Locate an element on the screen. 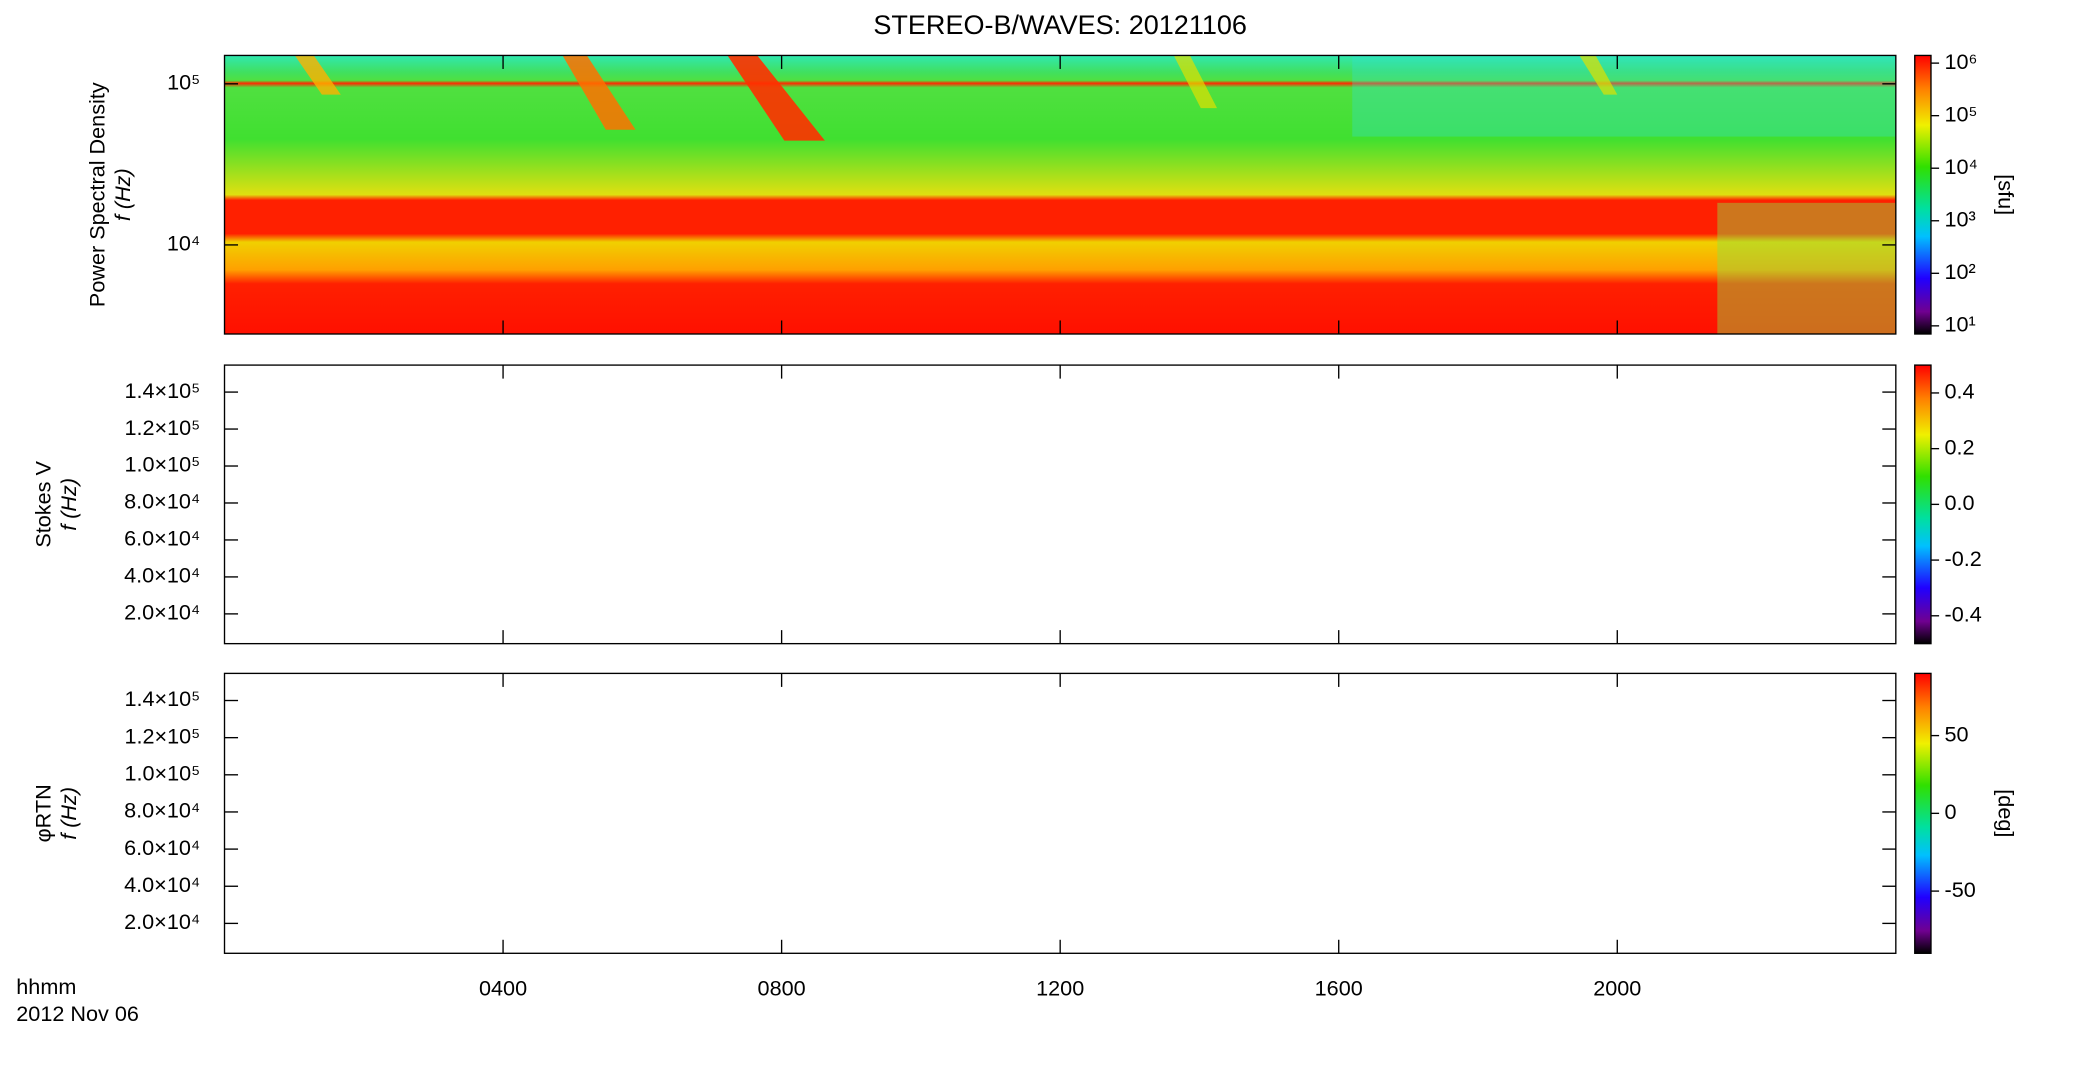 This screenshot has width=2096, height=1080. colorbar-tick-label: 0.4 is located at coordinates (1960, 391).